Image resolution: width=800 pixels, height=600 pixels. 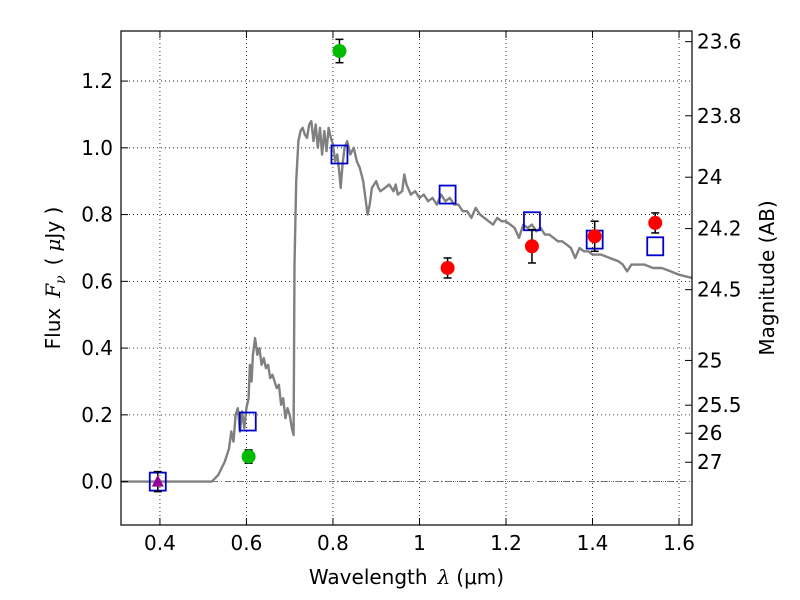 What do you see at coordinates (419, 543) in the screenshot?
I see `x-tick-label: 1` at bounding box center [419, 543].